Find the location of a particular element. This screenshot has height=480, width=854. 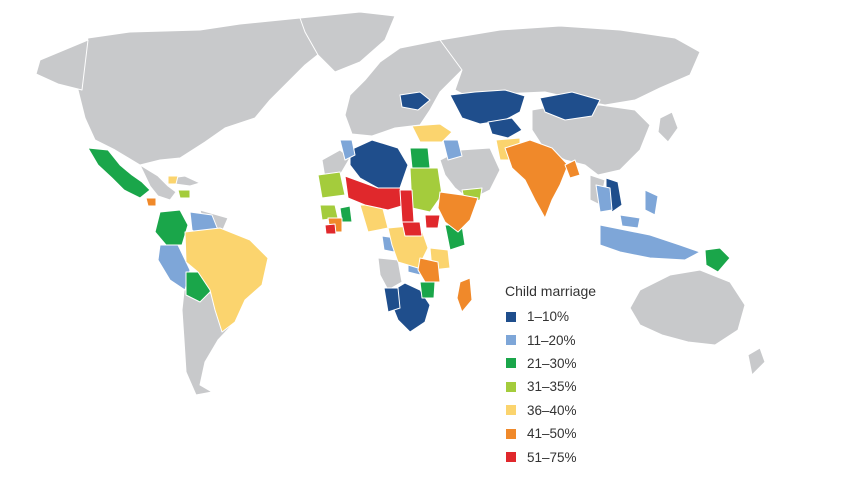

philippines is located at coordinates (651, 202).